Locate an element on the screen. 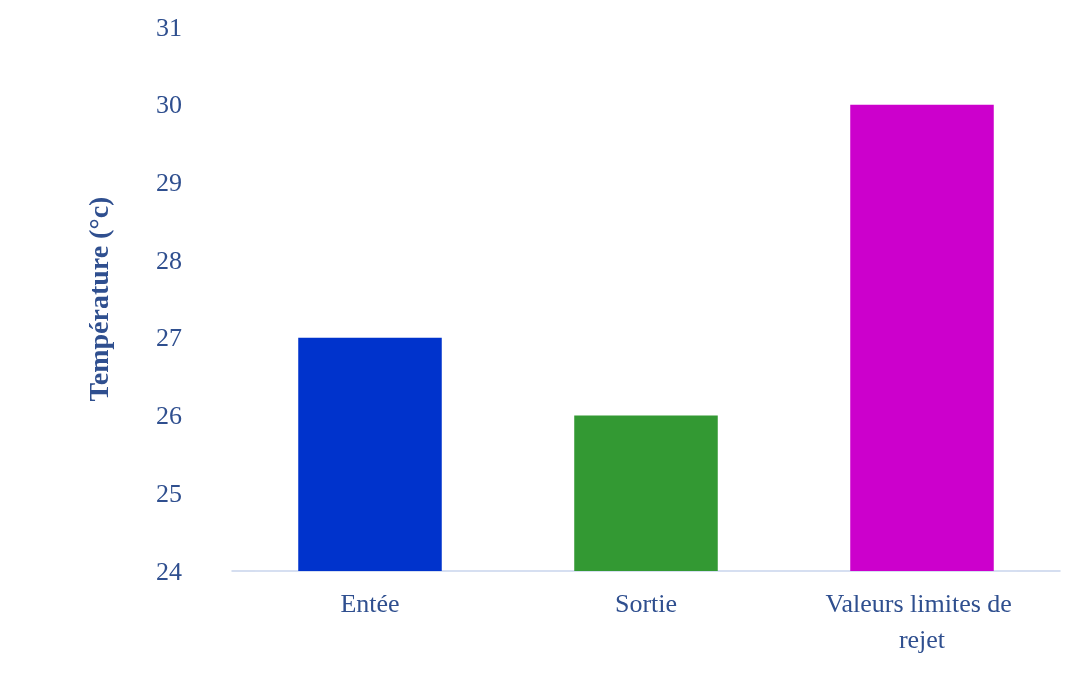  x-tick-label: Sortie is located at coordinates (646, 603).